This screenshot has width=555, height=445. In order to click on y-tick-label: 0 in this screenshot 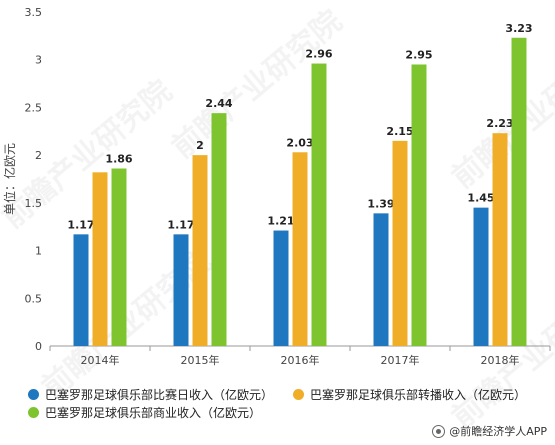, I will do `click(38, 346)`.